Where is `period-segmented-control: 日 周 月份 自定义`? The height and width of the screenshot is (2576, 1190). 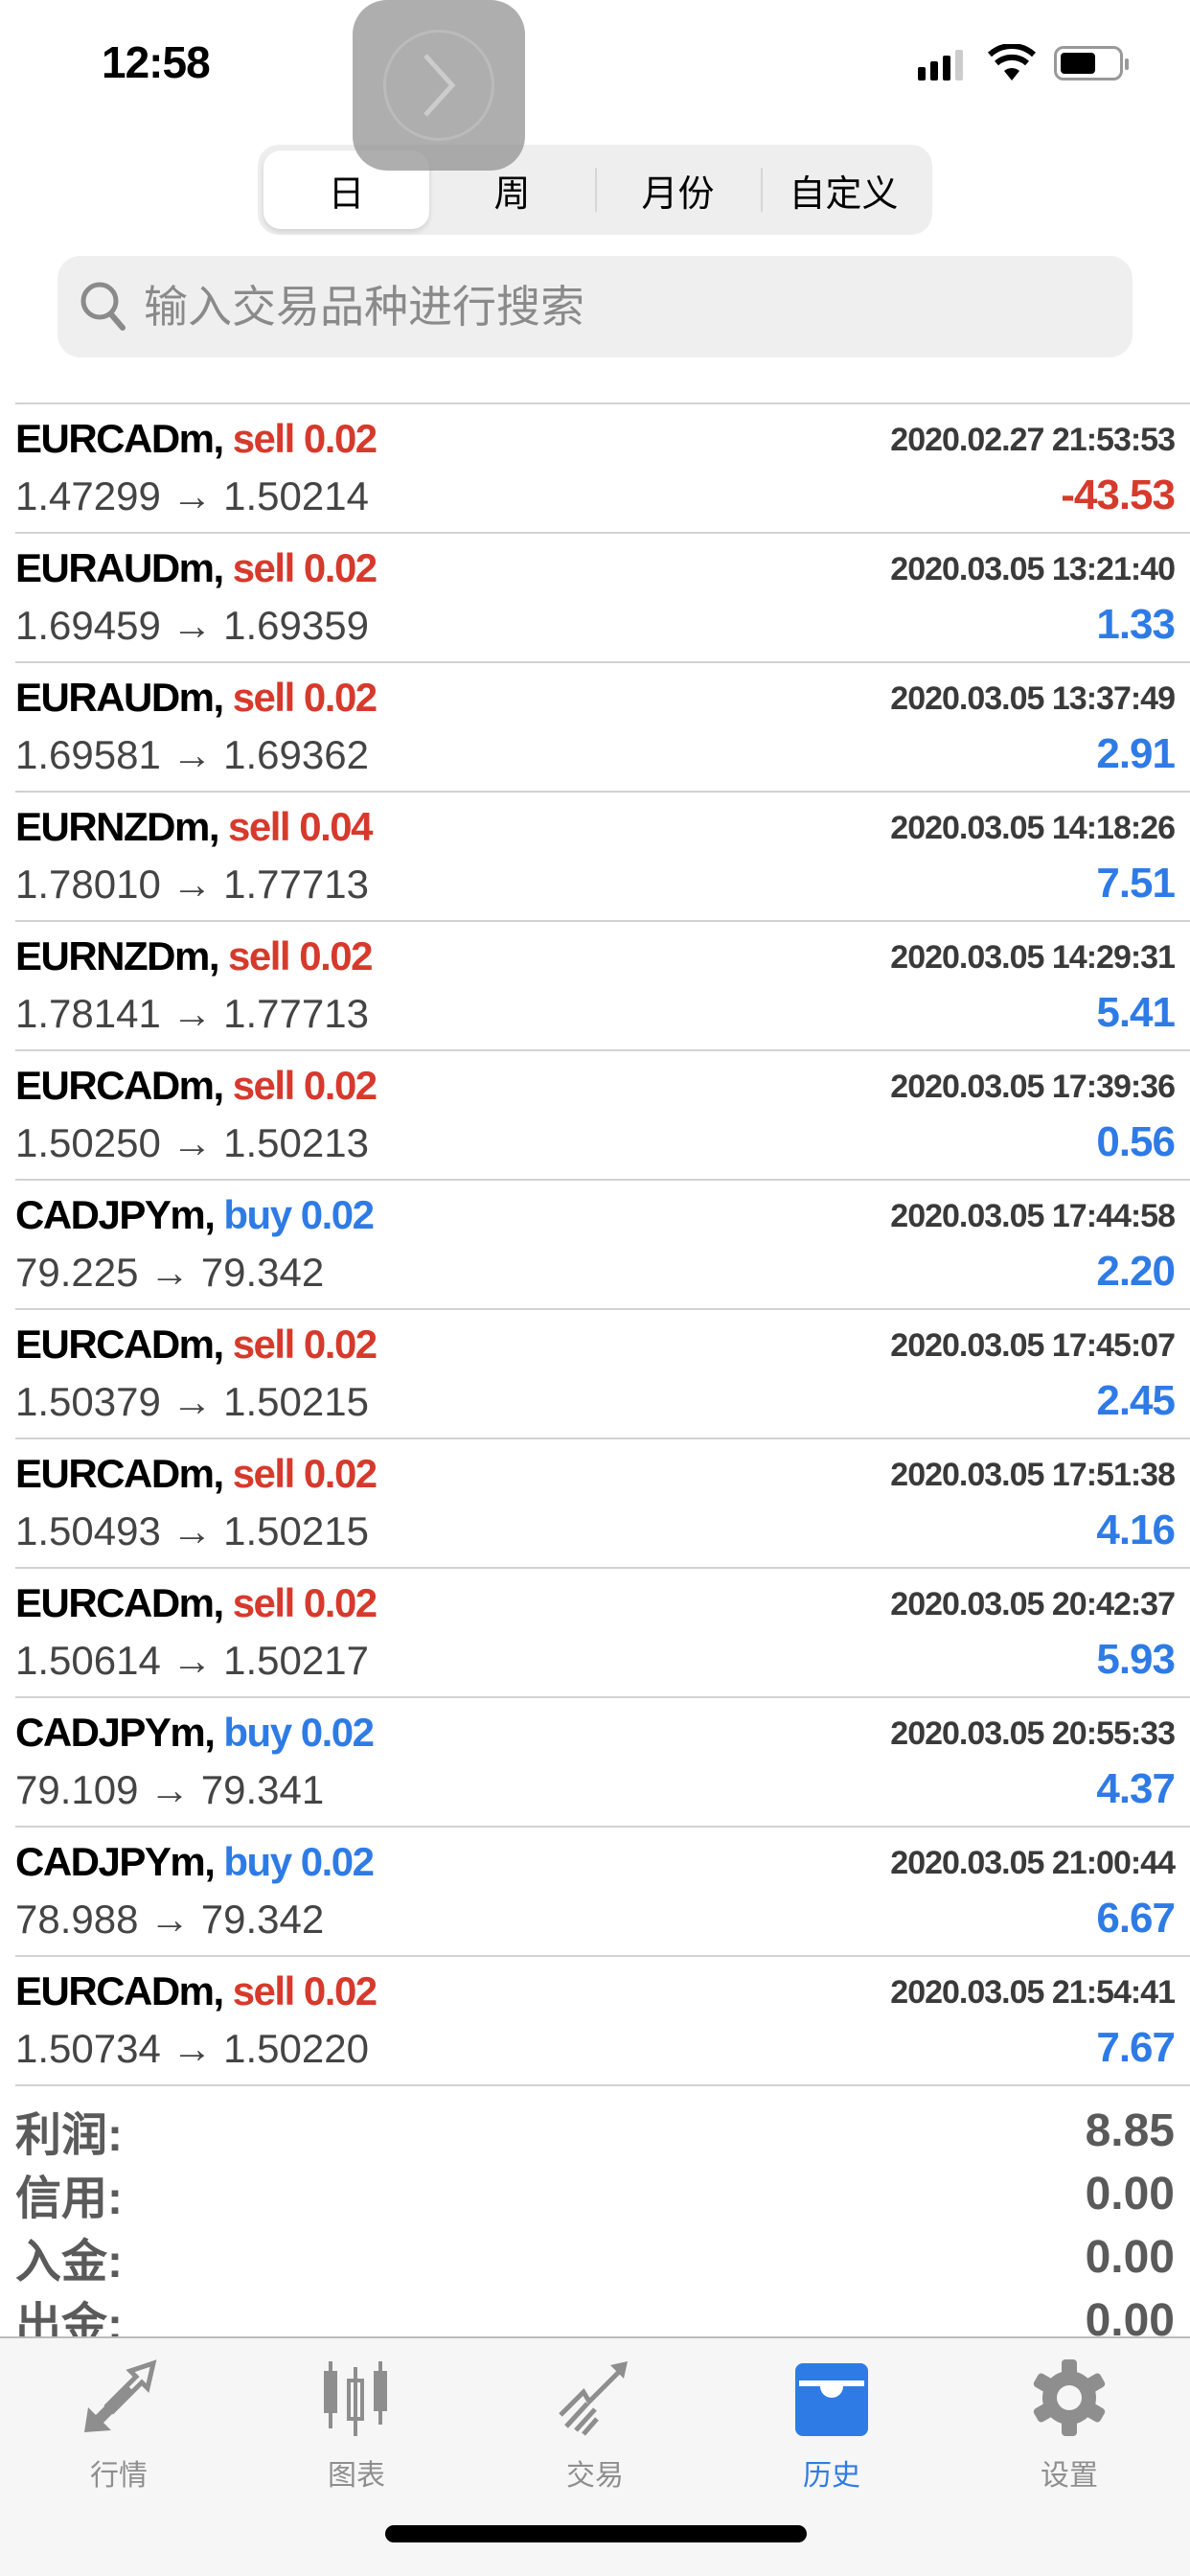 period-segmented-control: 日 周 月份 自定义 is located at coordinates (595, 190).